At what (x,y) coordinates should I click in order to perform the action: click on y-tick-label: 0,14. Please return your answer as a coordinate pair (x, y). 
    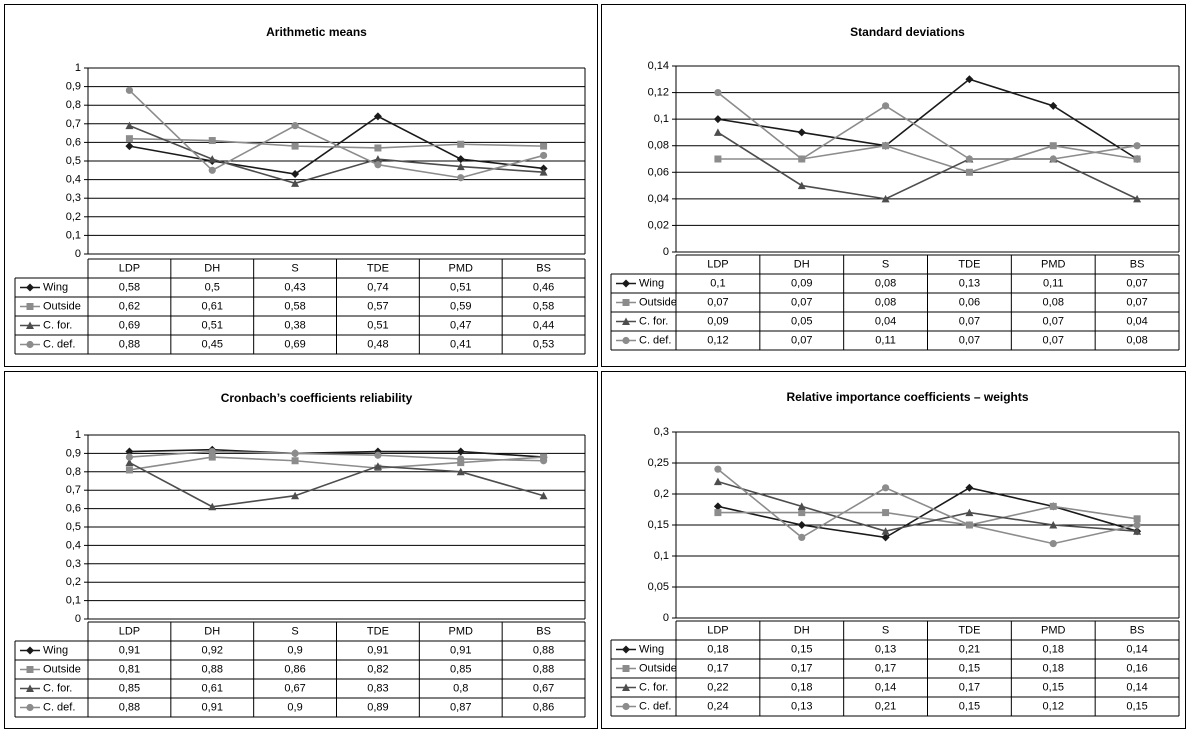
    Looking at the image, I should click on (658, 66).